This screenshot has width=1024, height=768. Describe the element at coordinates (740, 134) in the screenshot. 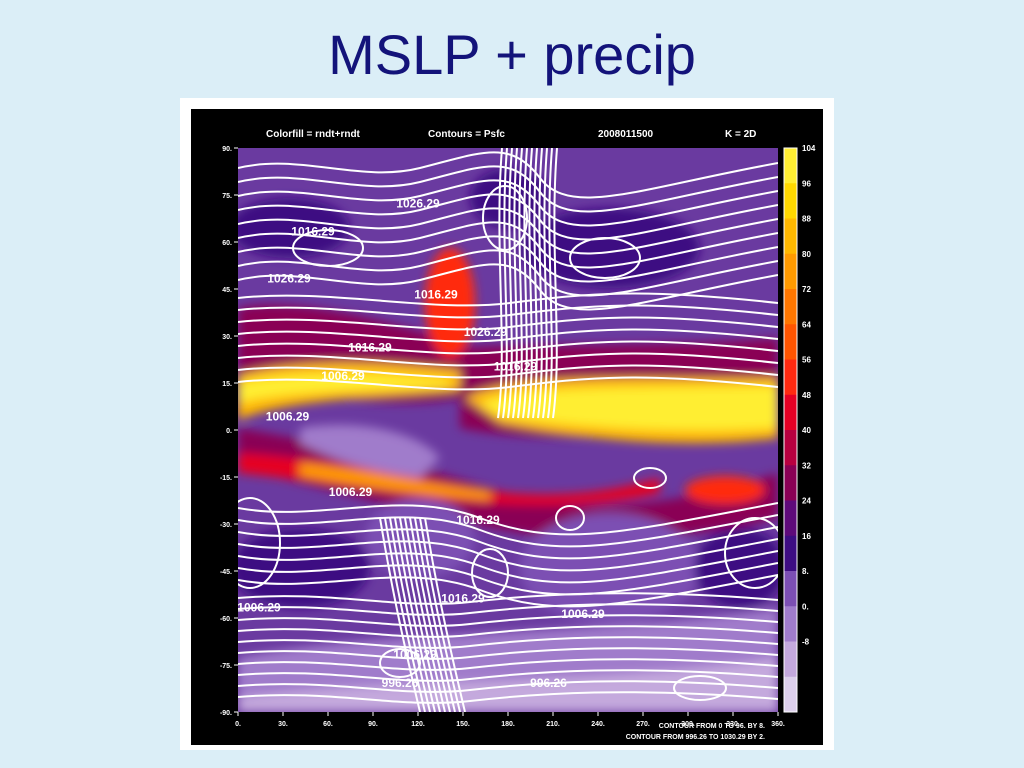

I see `header-level: K = 2D` at that location.